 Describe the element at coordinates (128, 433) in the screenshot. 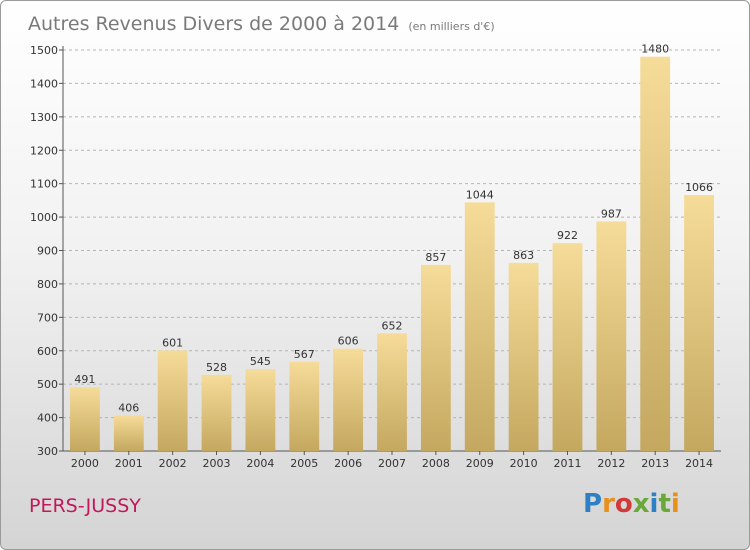

I see `bar-2001` at that location.